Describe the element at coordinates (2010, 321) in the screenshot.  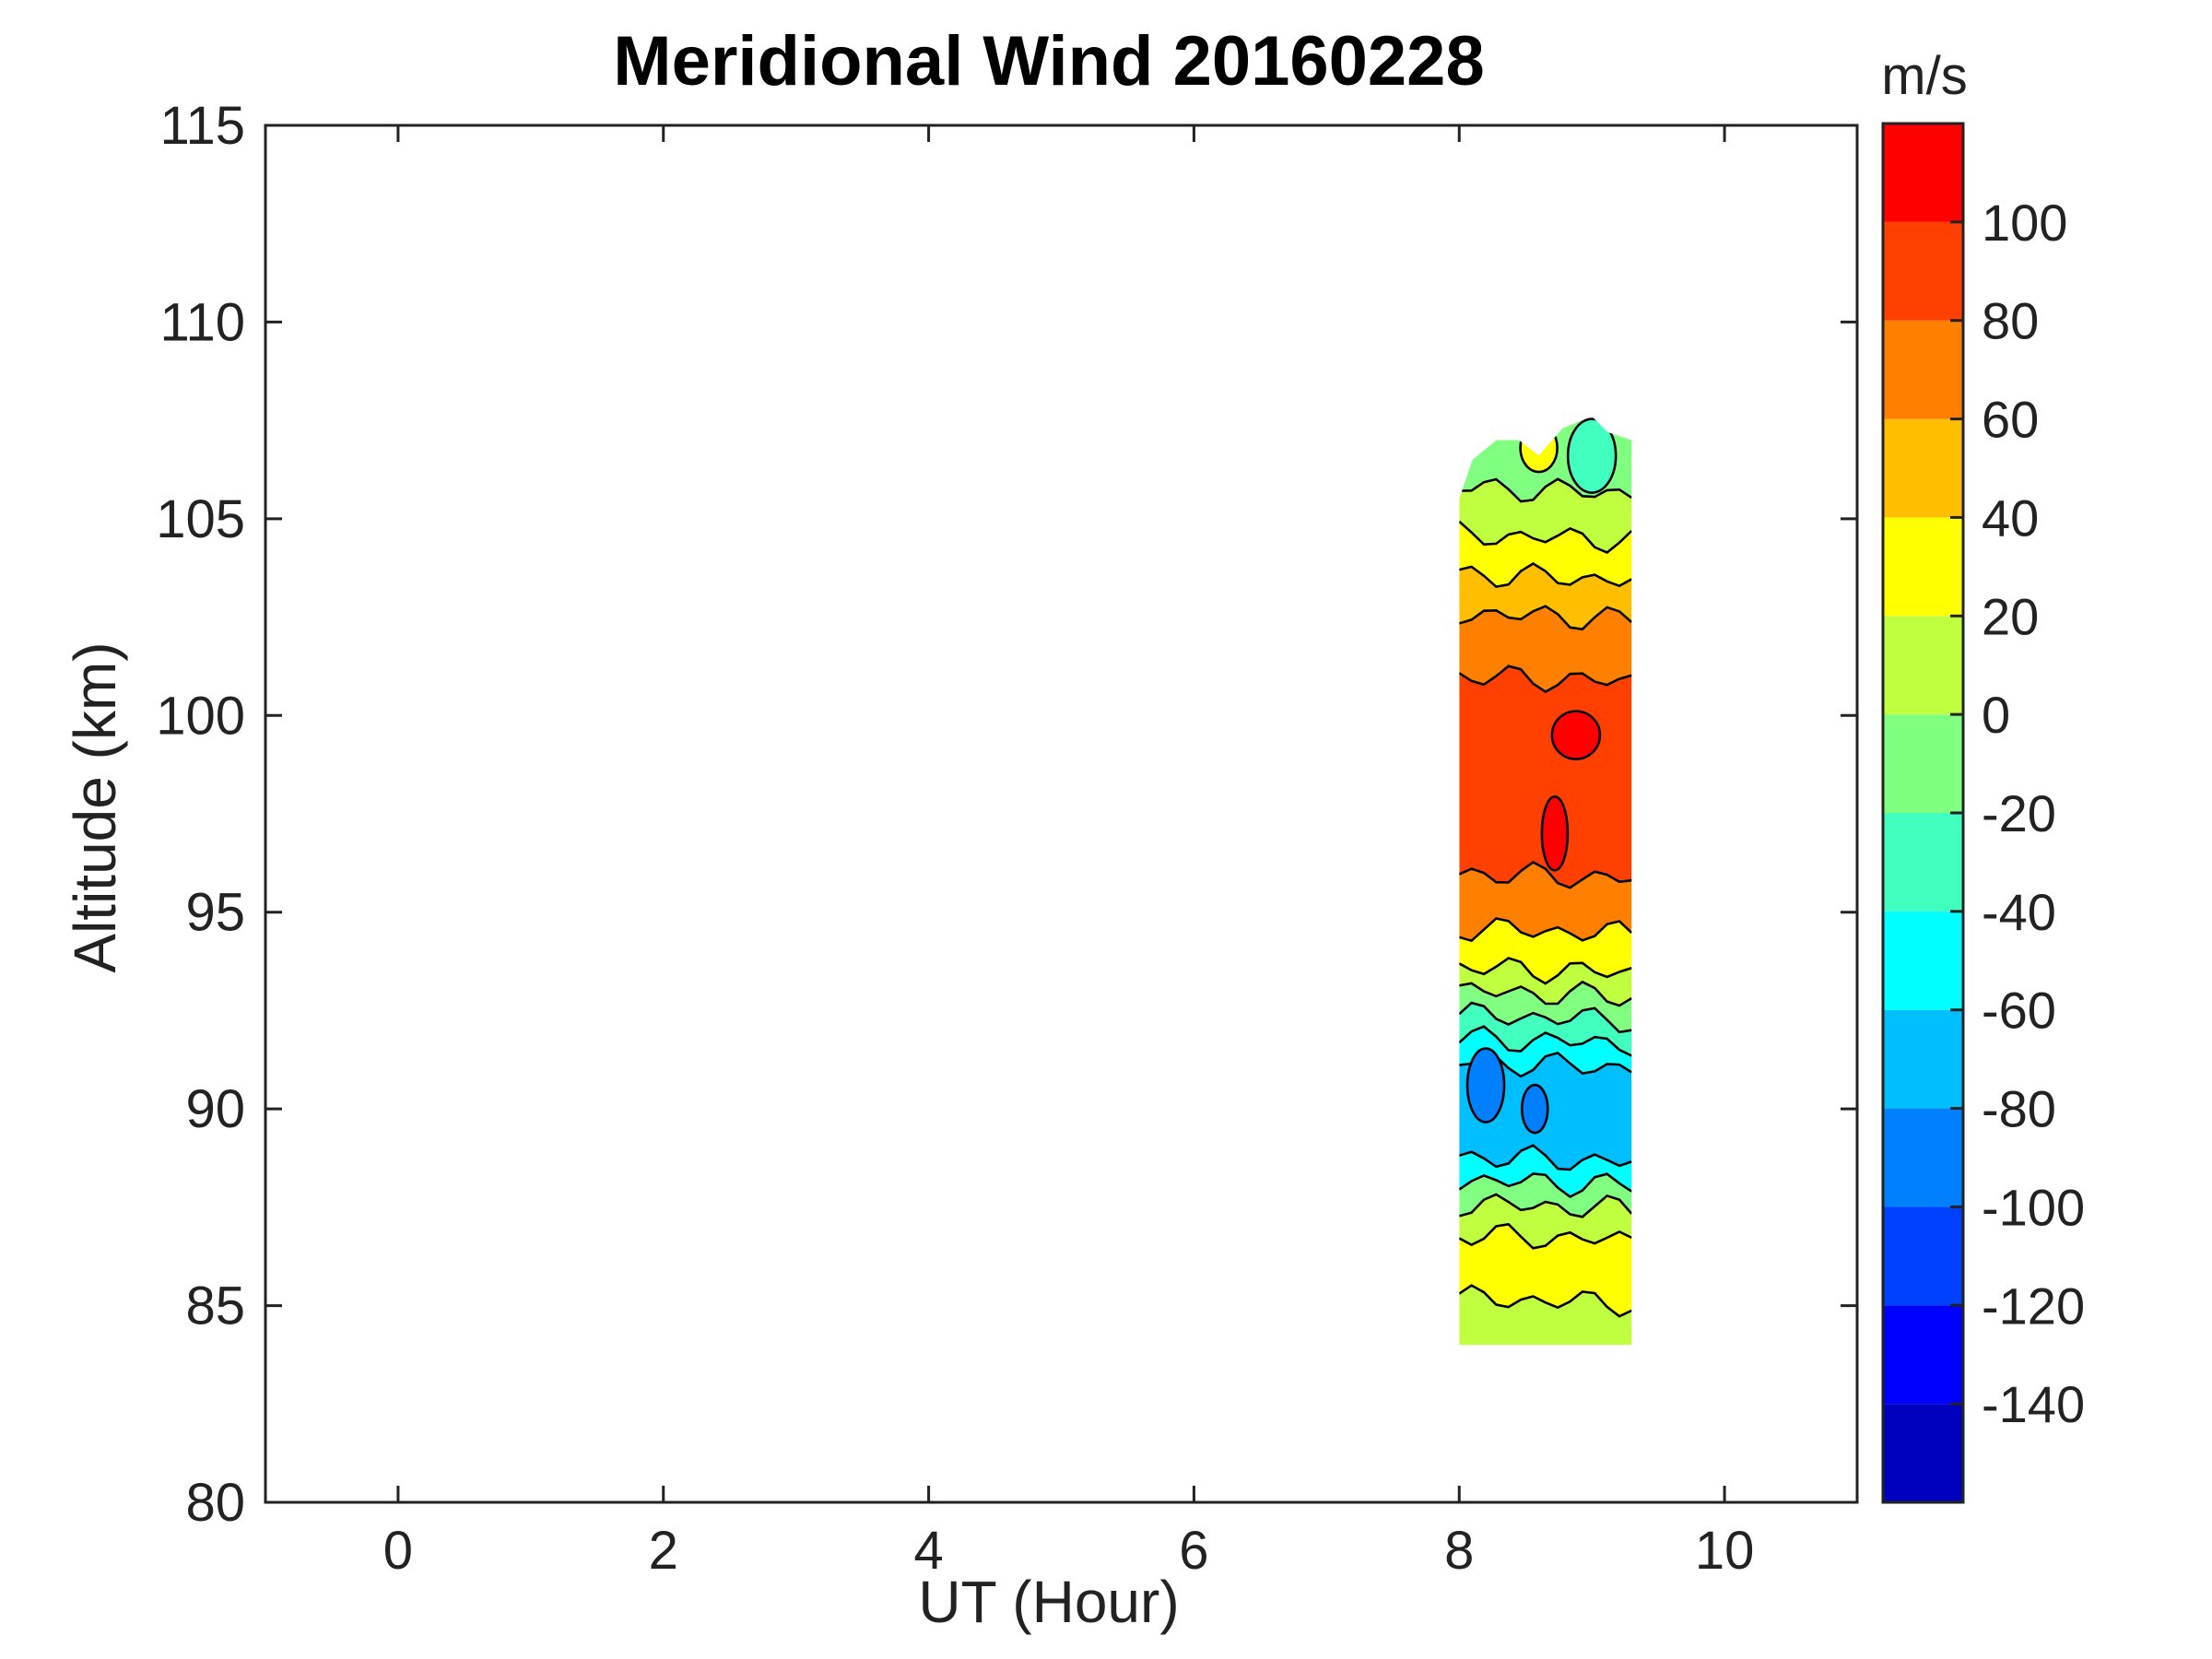
I see `colorbar-tick-label: 80` at that location.